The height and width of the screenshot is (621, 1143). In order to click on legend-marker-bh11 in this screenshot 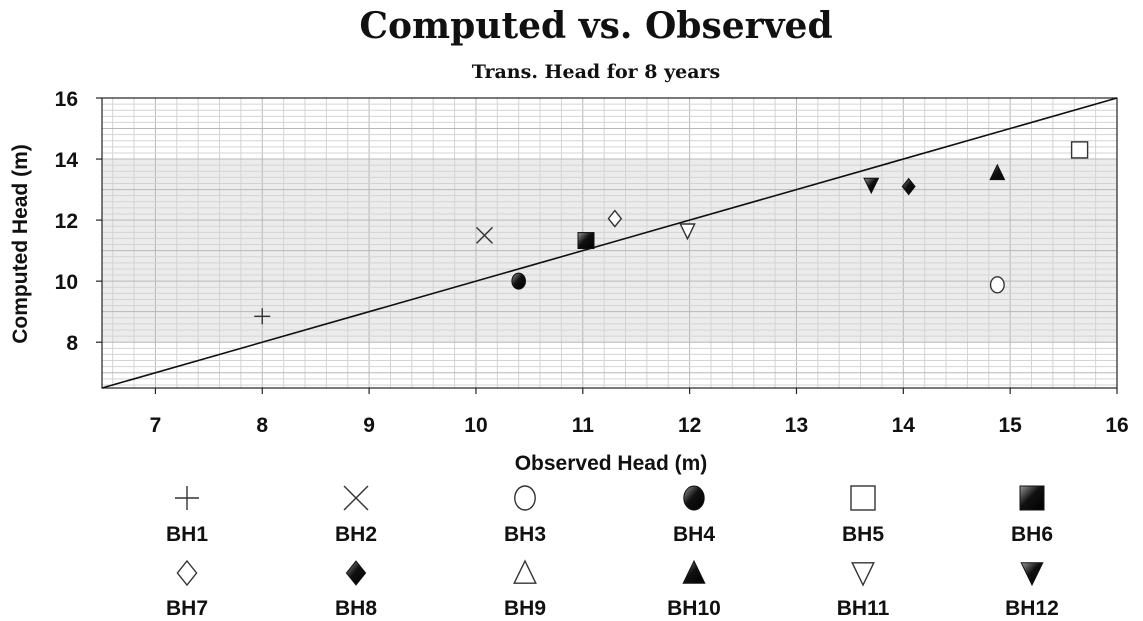, I will do `click(863, 574)`.